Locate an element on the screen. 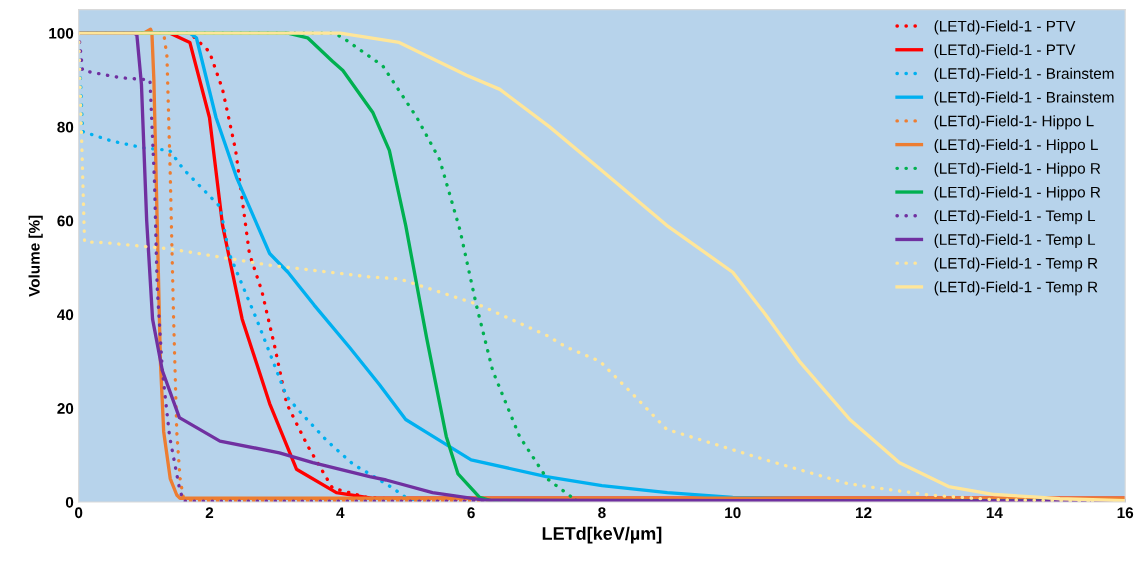  y-tick-label: 40 is located at coordinates (65, 315).